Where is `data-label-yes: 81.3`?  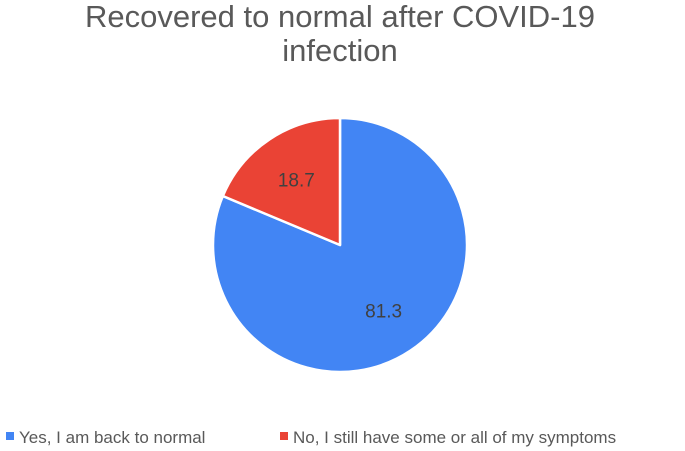 data-label-yes: 81.3 is located at coordinates (383, 312).